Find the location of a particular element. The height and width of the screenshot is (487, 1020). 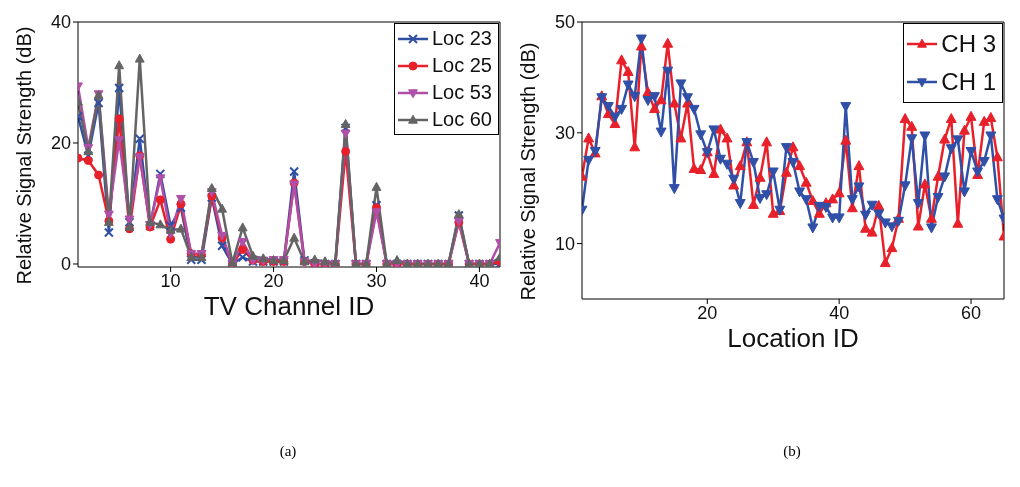

y-tick-label: 0 is located at coordinates (65, 264).